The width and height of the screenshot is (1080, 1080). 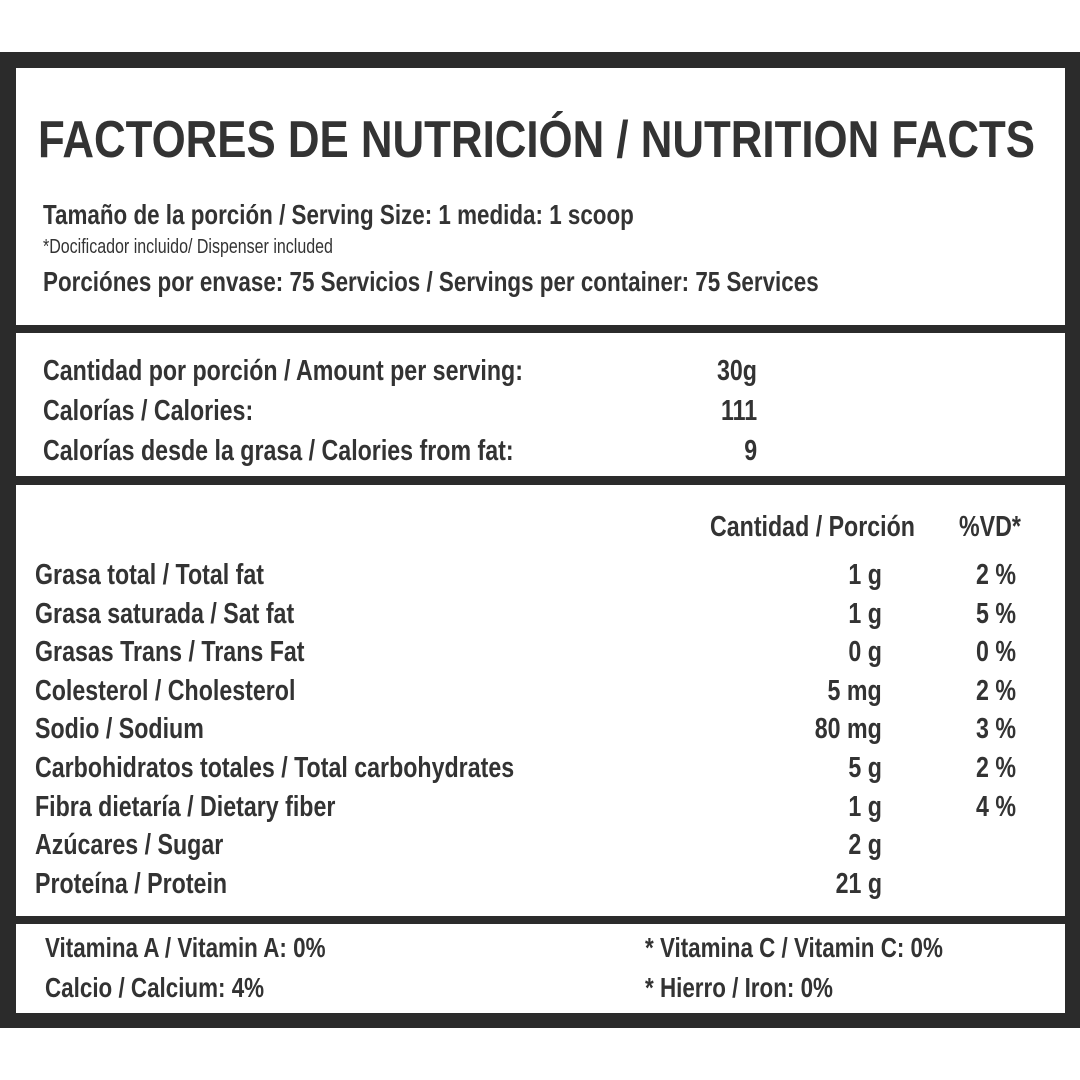 What do you see at coordinates (854, 690) in the screenshot?
I see `nutrient-amount: 5 mg` at bounding box center [854, 690].